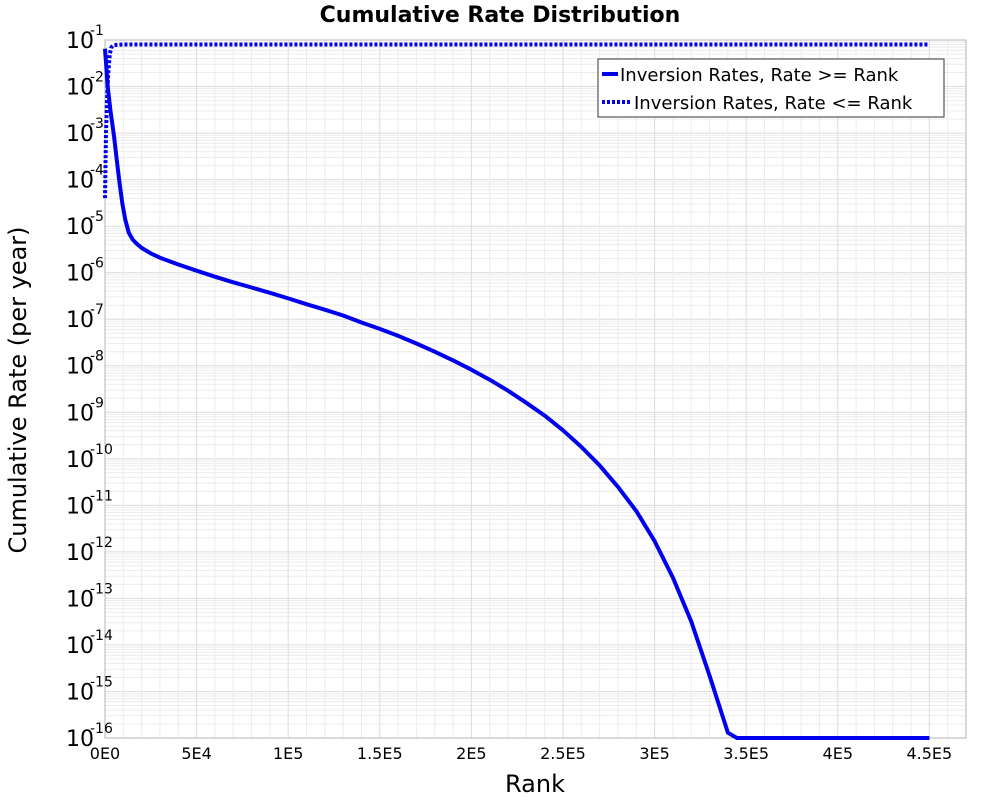  I want to click on y-tick-label: 10⁻¹³, so click(89, 596).